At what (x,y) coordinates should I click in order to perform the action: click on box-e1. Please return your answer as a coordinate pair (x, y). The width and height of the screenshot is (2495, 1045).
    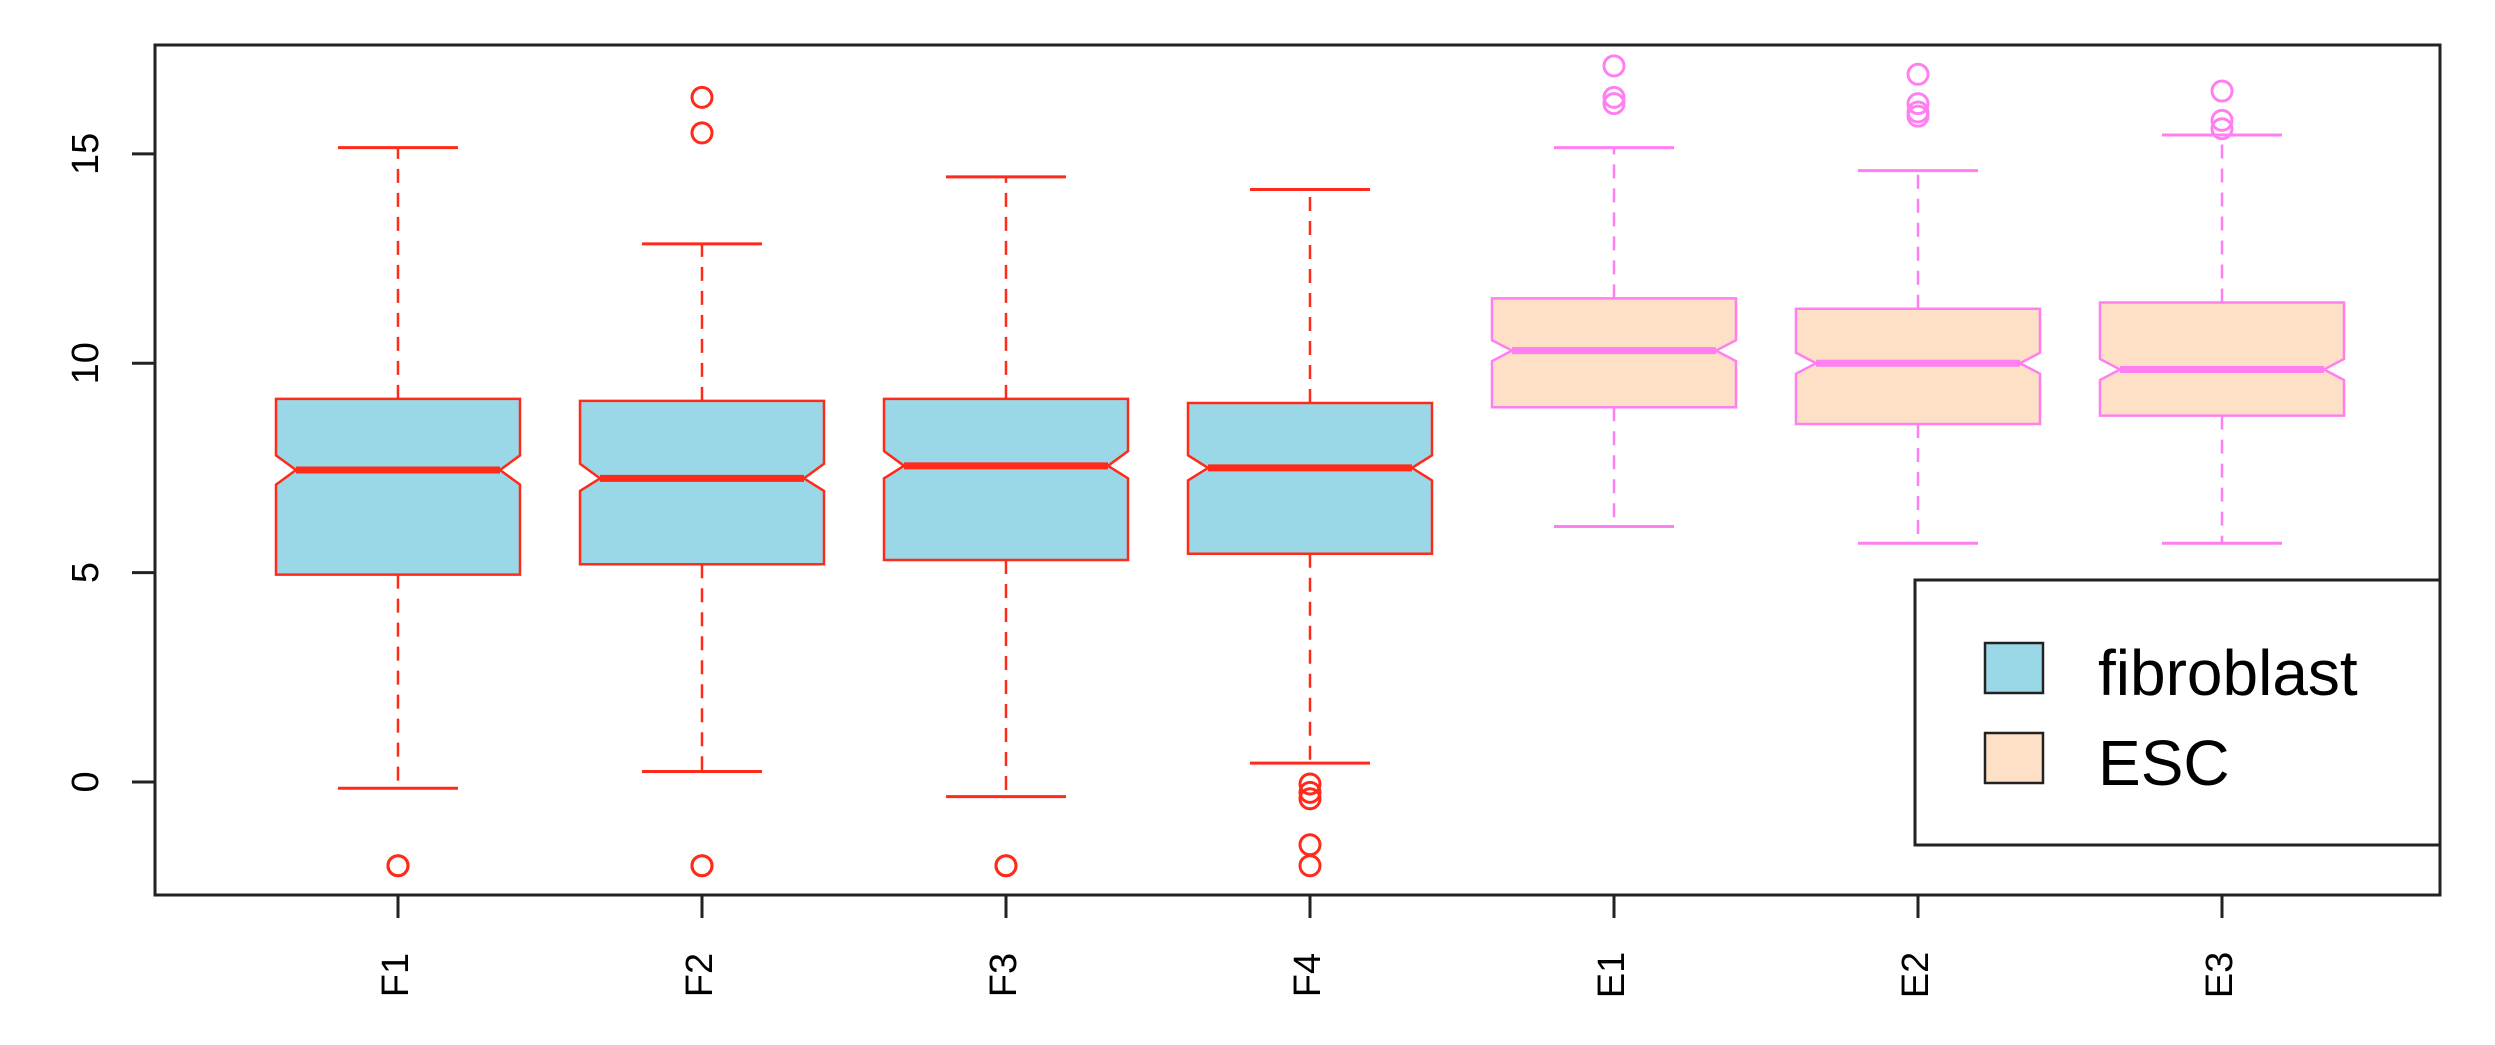
    Looking at the image, I should click on (1614, 291).